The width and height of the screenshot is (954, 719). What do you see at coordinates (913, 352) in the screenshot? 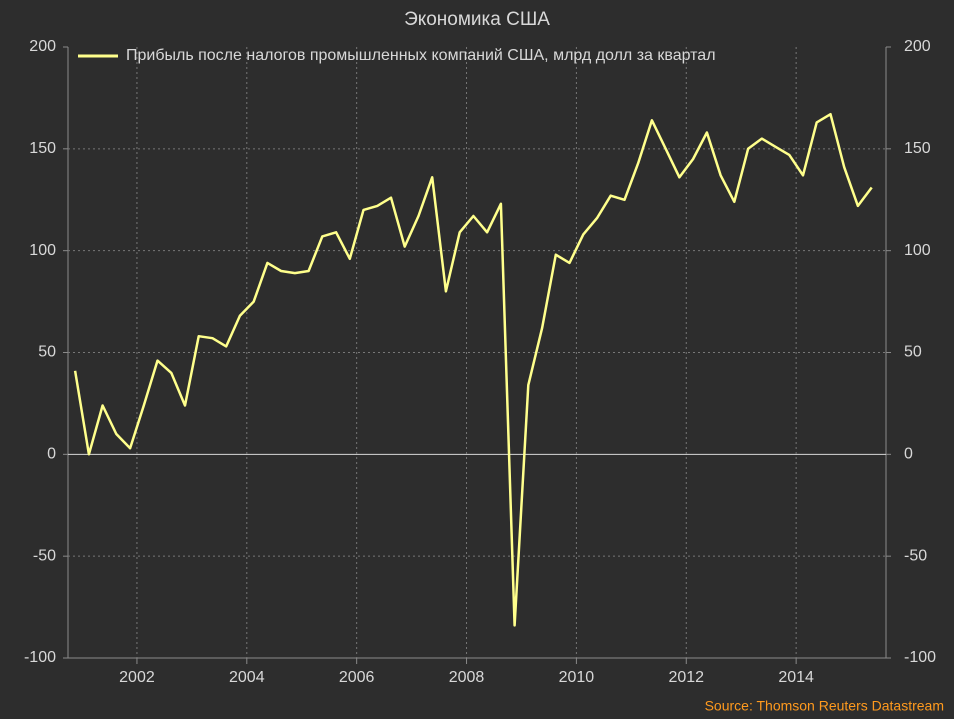
I see `y-tick-label-right: 50` at bounding box center [913, 352].